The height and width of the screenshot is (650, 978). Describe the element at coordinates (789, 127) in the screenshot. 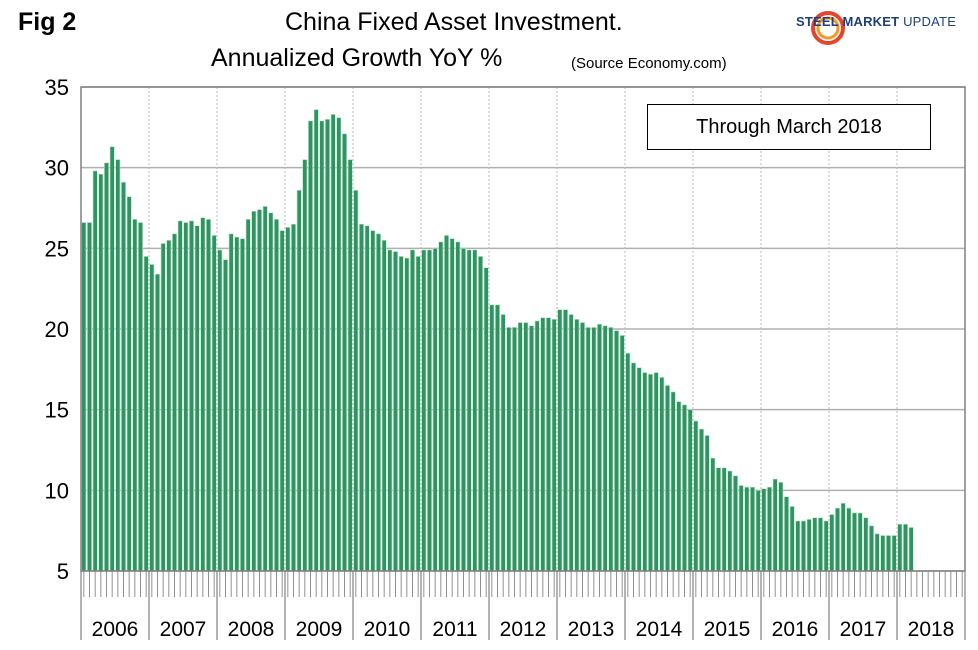

I see `annotation-box: Through March 2018` at that location.